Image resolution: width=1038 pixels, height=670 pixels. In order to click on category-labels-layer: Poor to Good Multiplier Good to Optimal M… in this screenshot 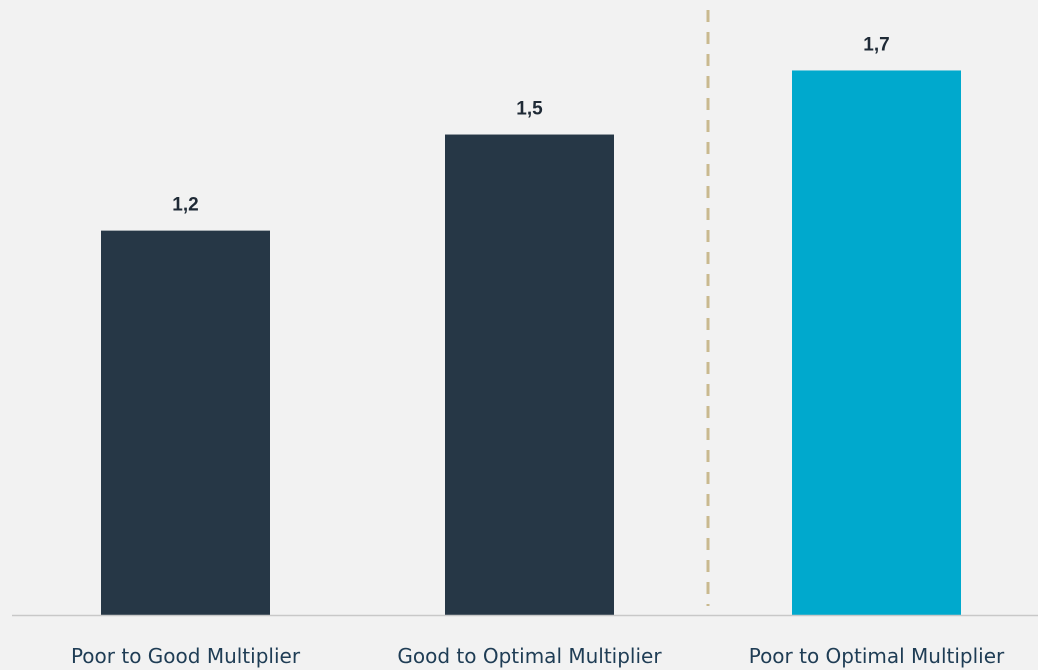, I will do `click(538, 656)`.